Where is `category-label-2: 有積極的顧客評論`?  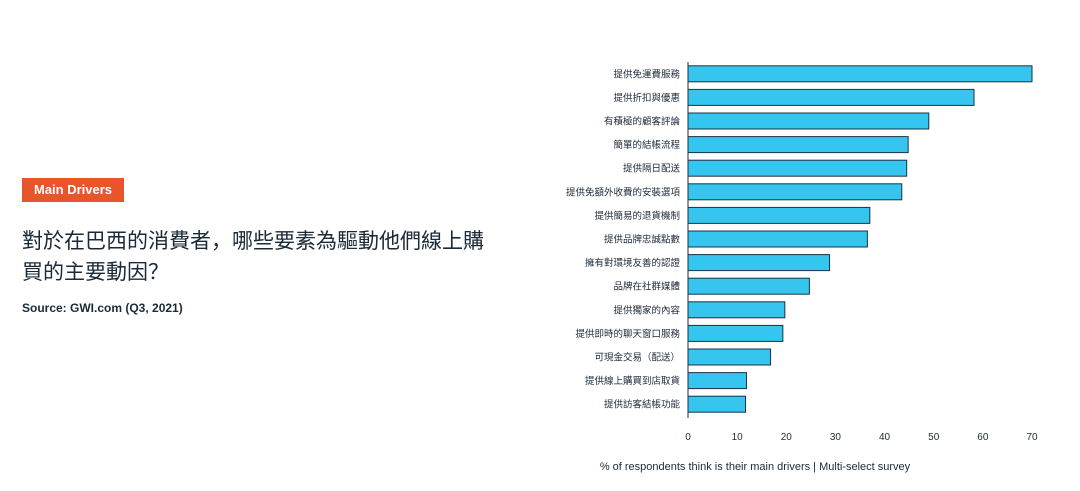
category-label-2: 有積極的顧客評論 is located at coordinates (642, 122).